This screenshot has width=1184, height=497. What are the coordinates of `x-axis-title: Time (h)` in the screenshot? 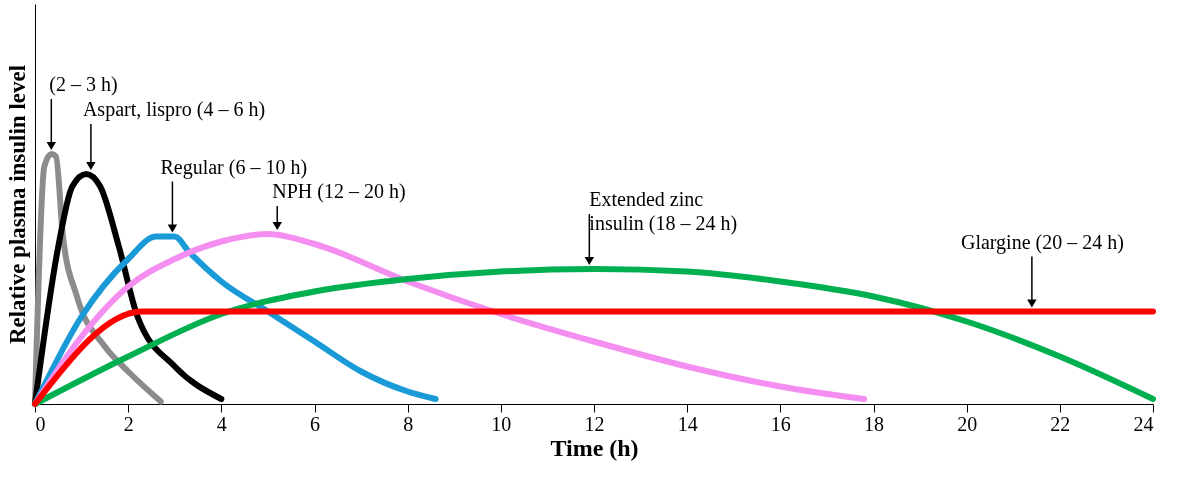 It's located at (594, 447).